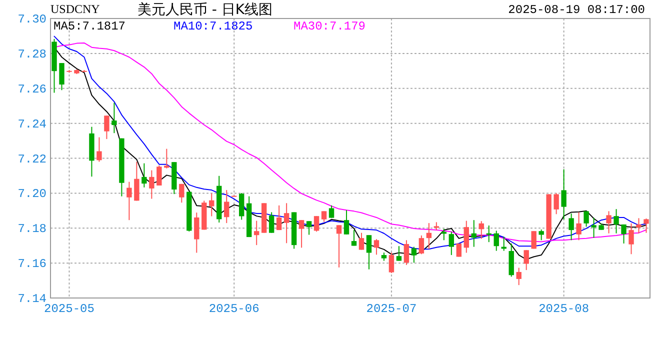 This screenshot has height=360, width=660. Describe the element at coordinates (234, 309) in the screenshot. I see `x-tick-label: 2025-06` at that location.